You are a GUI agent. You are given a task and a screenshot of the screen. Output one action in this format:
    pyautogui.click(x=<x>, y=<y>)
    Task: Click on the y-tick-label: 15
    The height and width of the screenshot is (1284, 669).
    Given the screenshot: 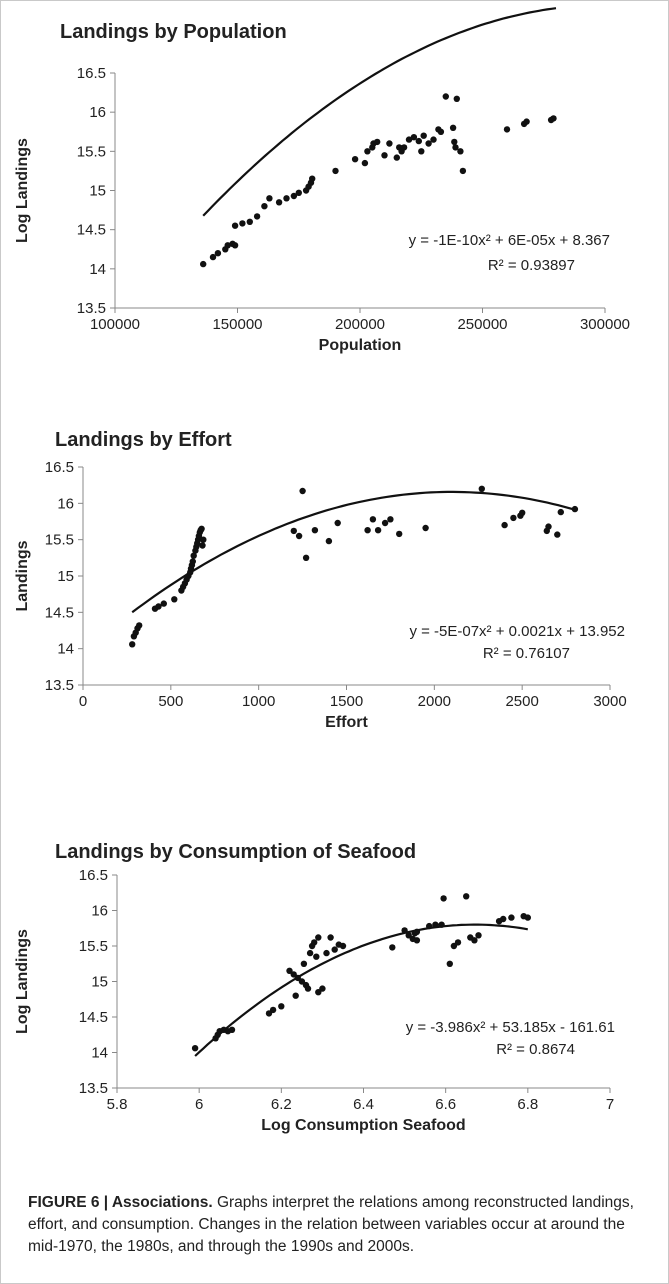 What is the action you would take?
    pyautogui.click(x=97, y=191)
    